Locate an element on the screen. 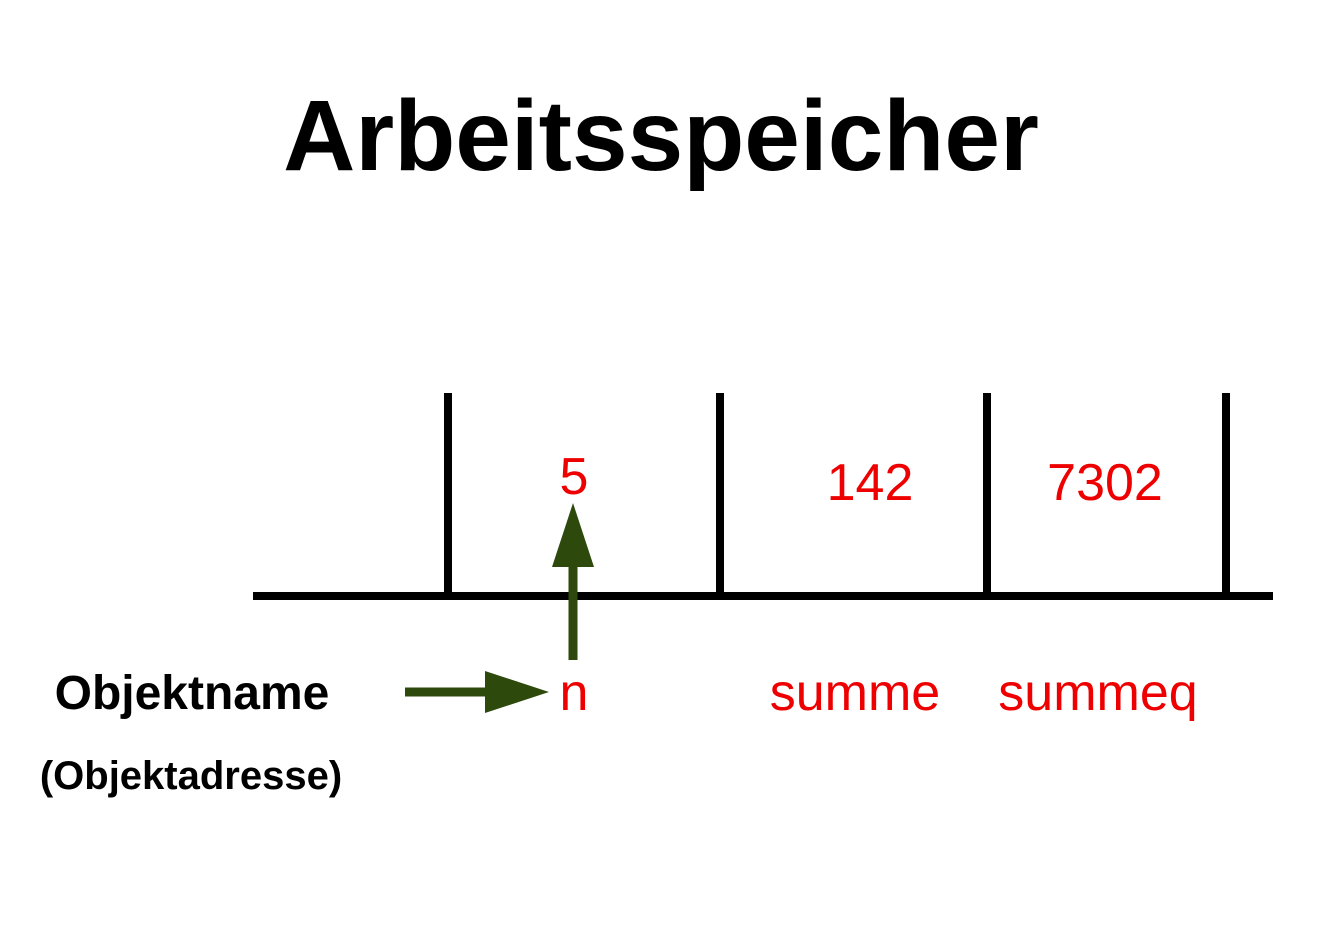 Image resolution: width=1321 pixels, height=934 pixels. cell-value-summeq: 7302 is located at coordinates (1105, 483).